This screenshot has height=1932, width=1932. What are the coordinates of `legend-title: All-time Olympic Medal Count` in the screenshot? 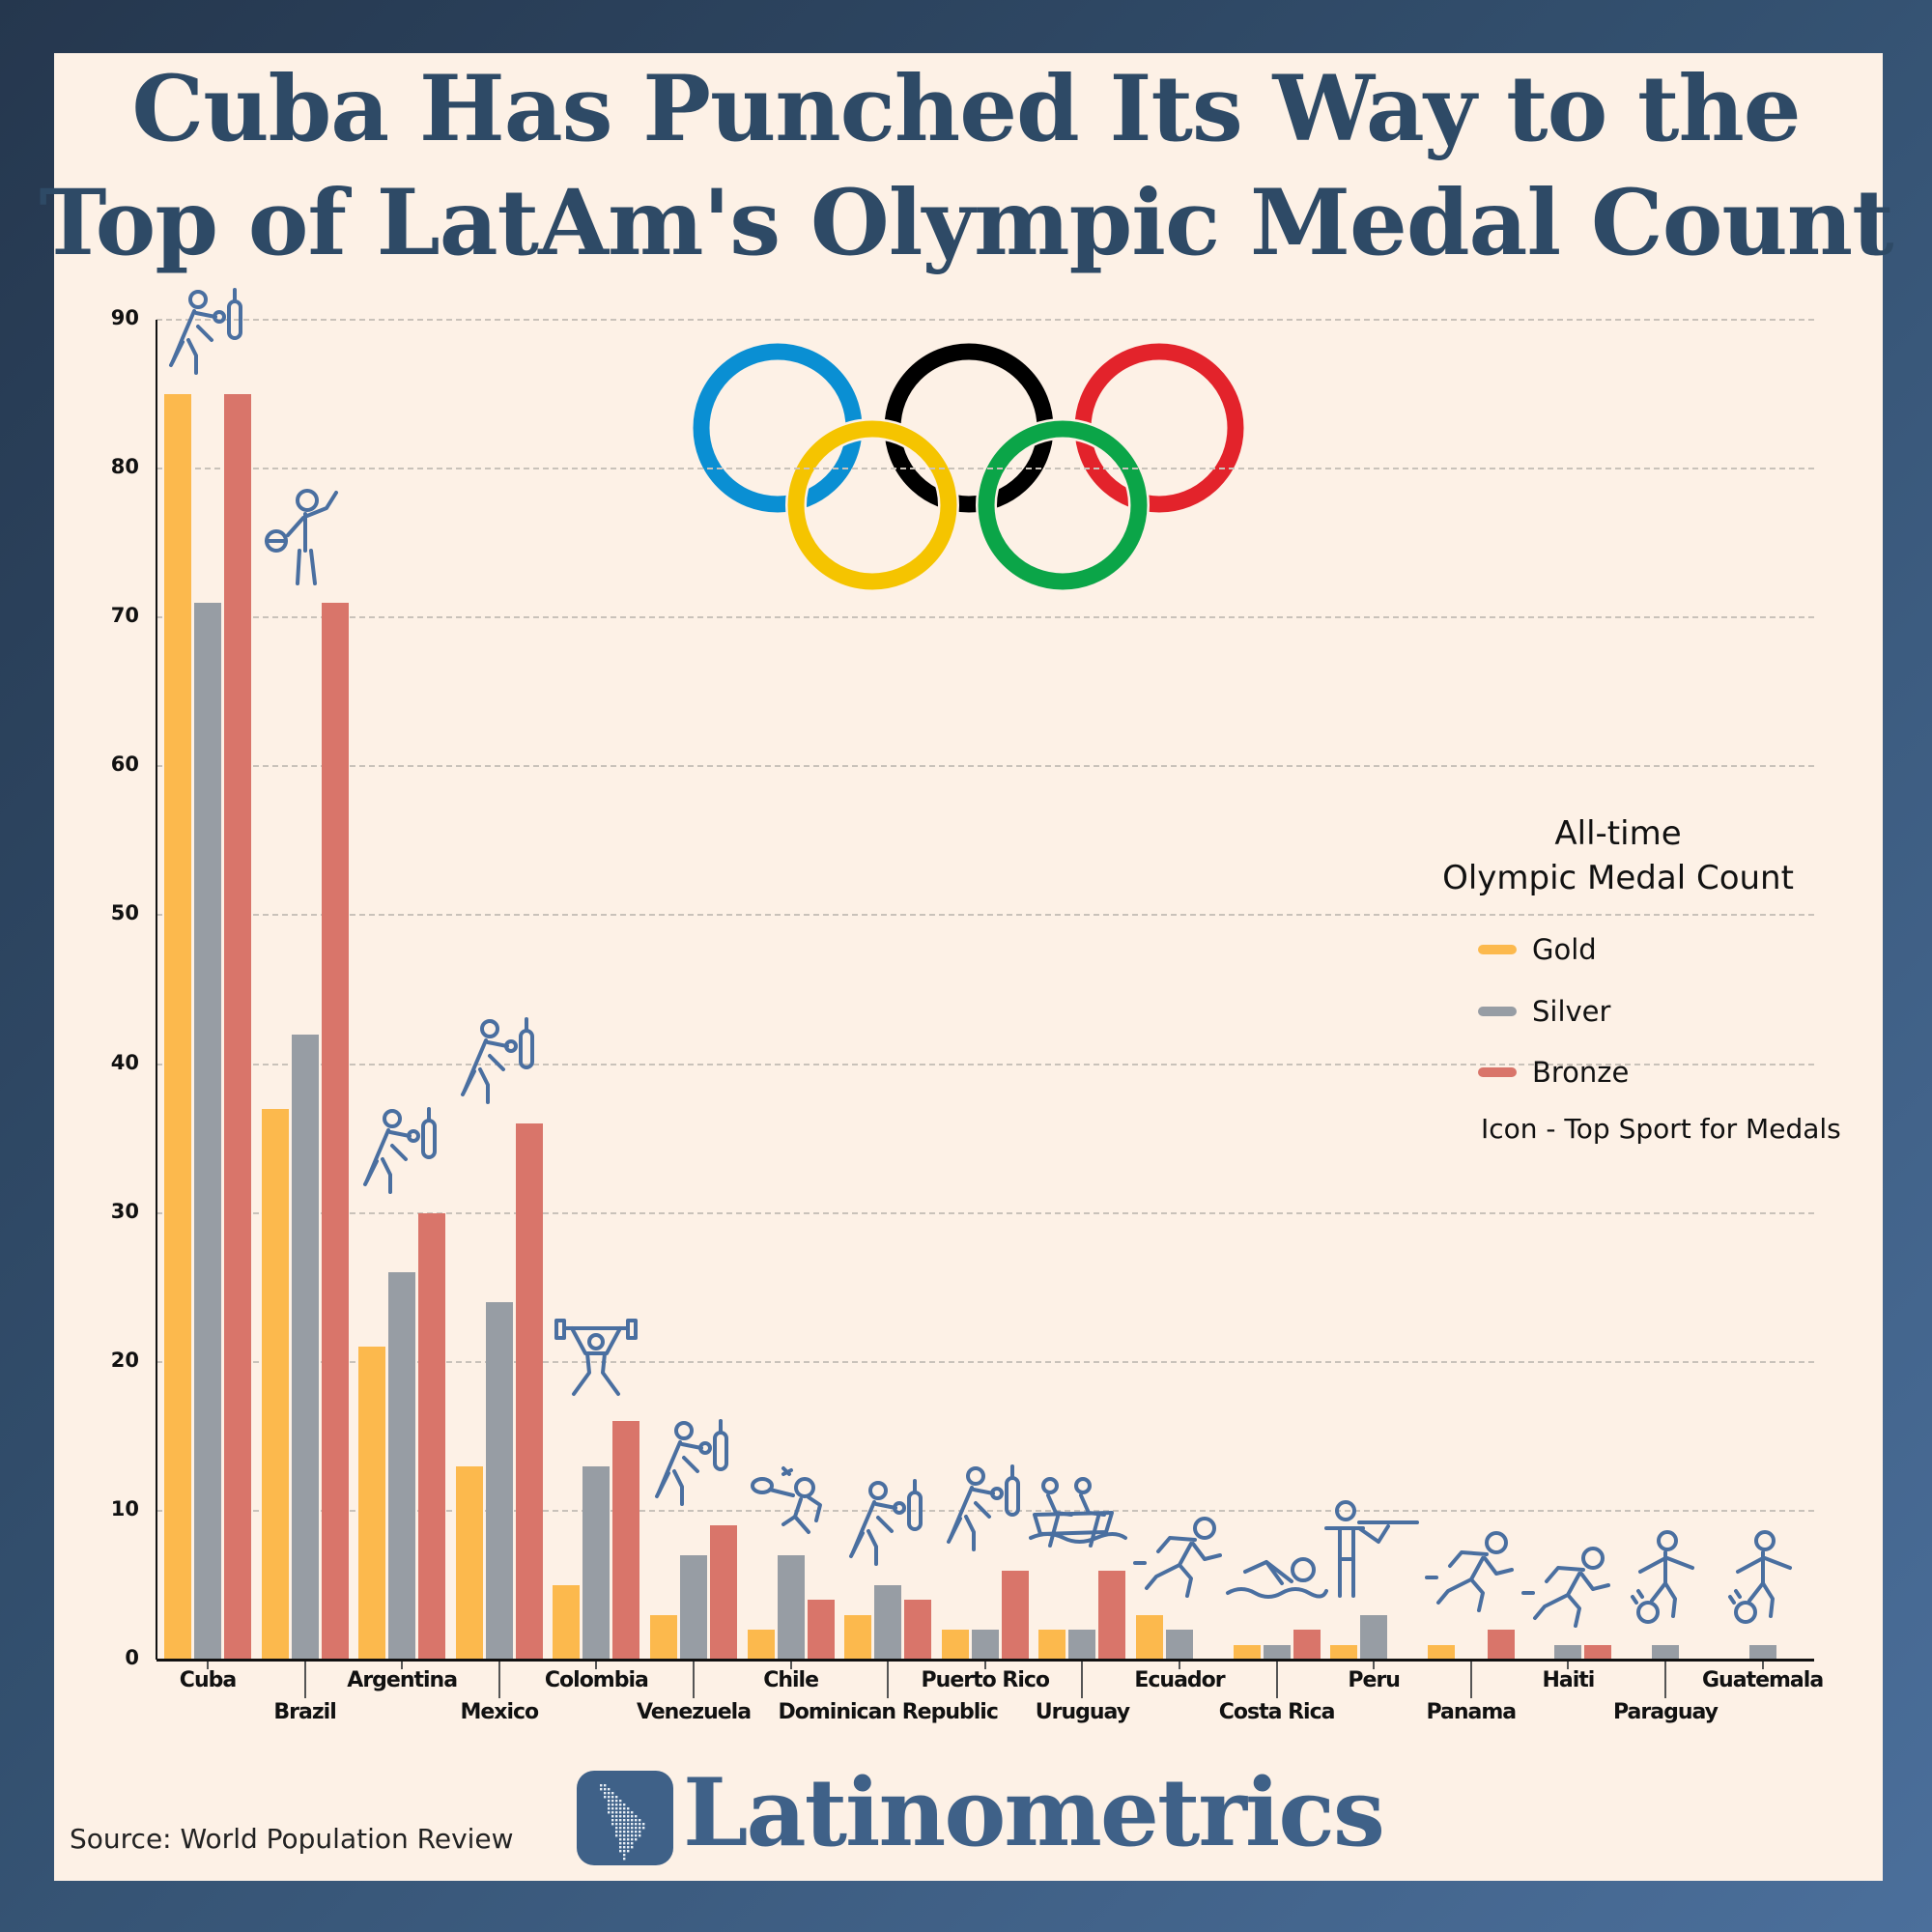 It's located at (1618, 855).